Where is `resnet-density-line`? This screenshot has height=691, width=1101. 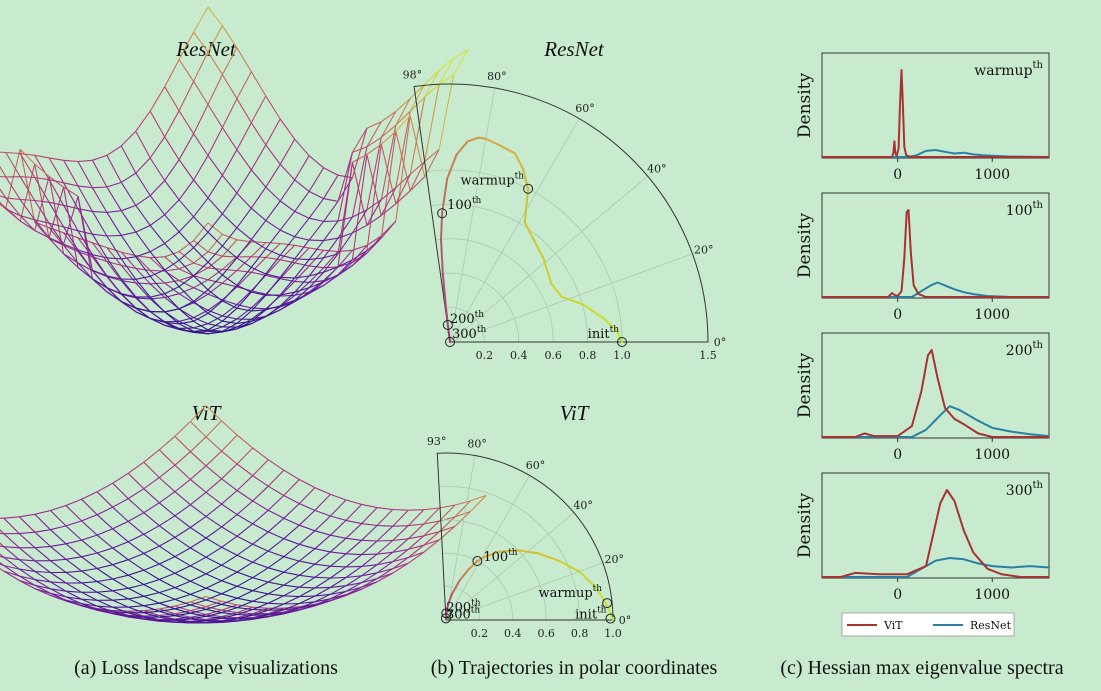
resnet-density-line is located at coordinates (936, 153).